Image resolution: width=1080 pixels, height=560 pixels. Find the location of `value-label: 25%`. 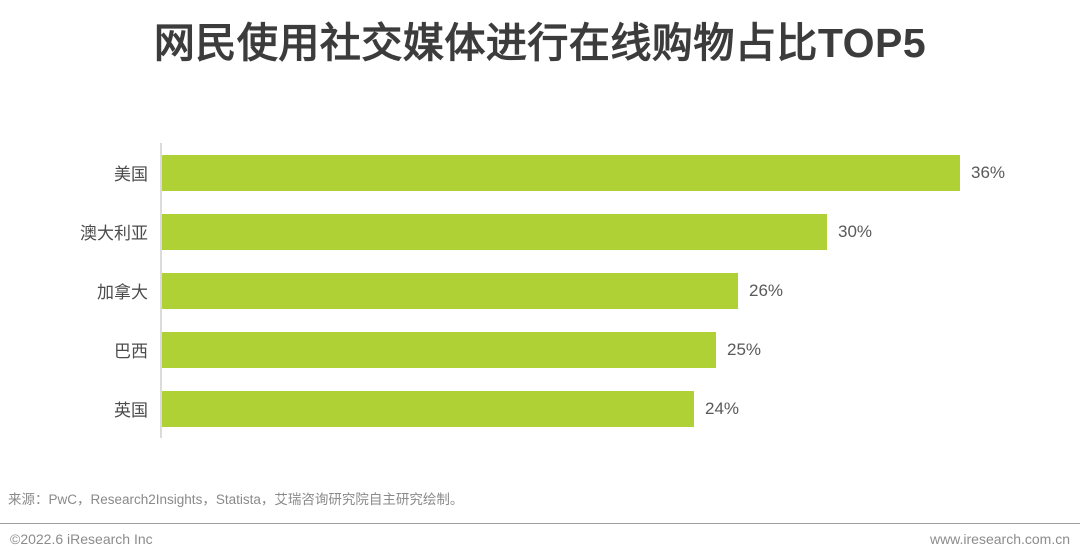

value-label: 25% is located at coordinates (744, 349).